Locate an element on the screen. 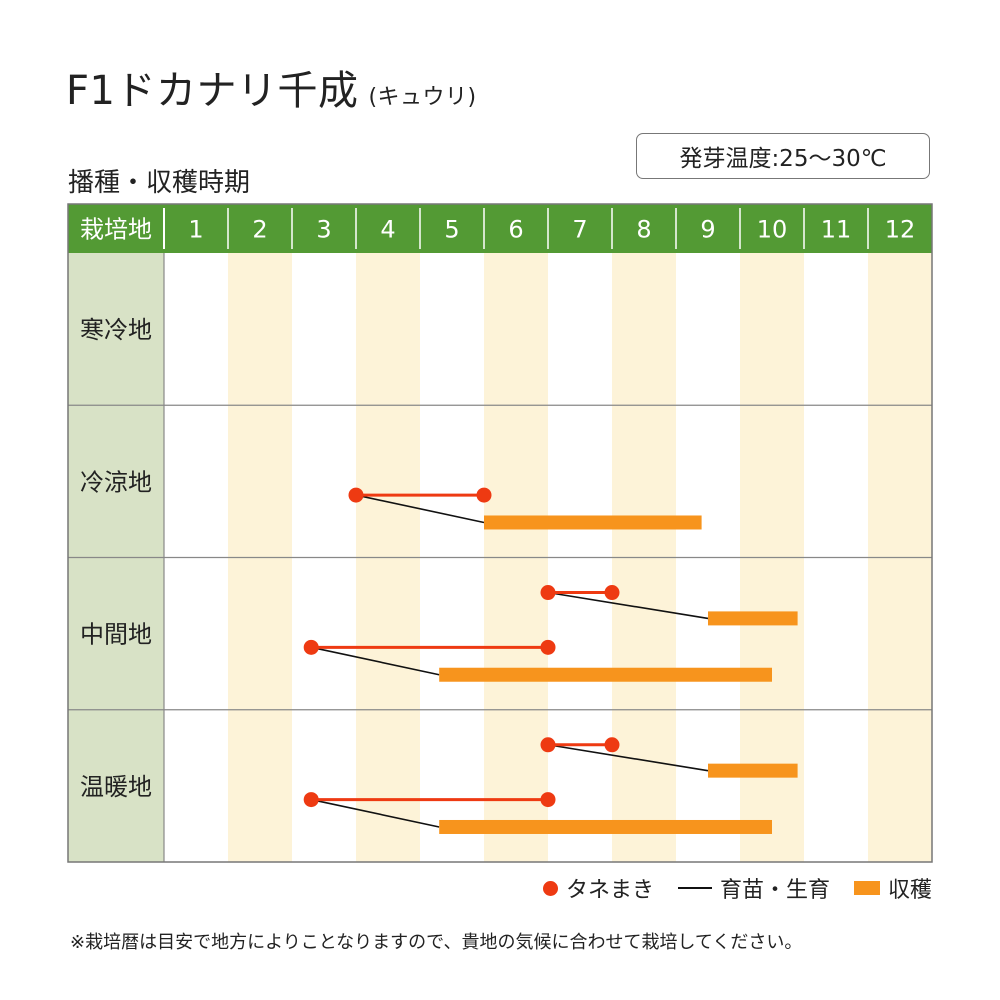 Image resolution: width=1000 pixels, height=1000 pixels. legend-raising: 育苗・生育 is located at coordinates (753, 888).